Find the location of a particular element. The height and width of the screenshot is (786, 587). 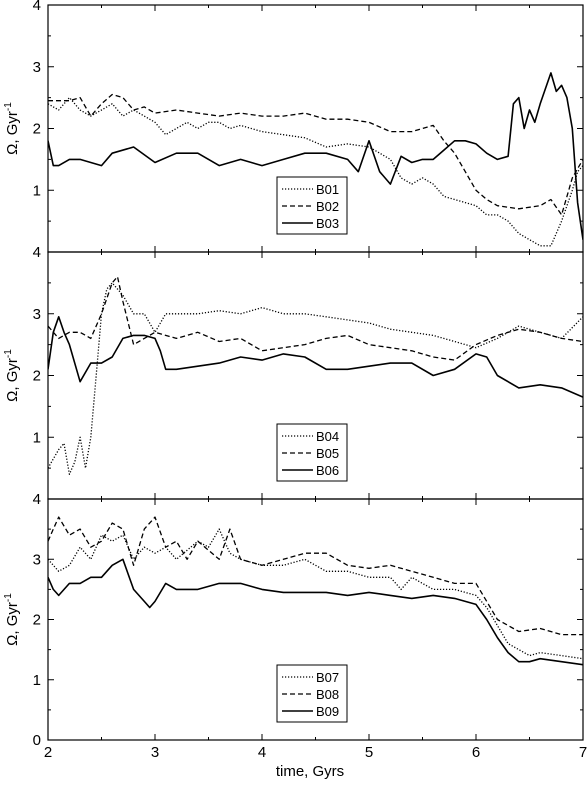

x-axis: time, Gyrs 2 3 4 5 6 7 is located at coordinates (315, 762).